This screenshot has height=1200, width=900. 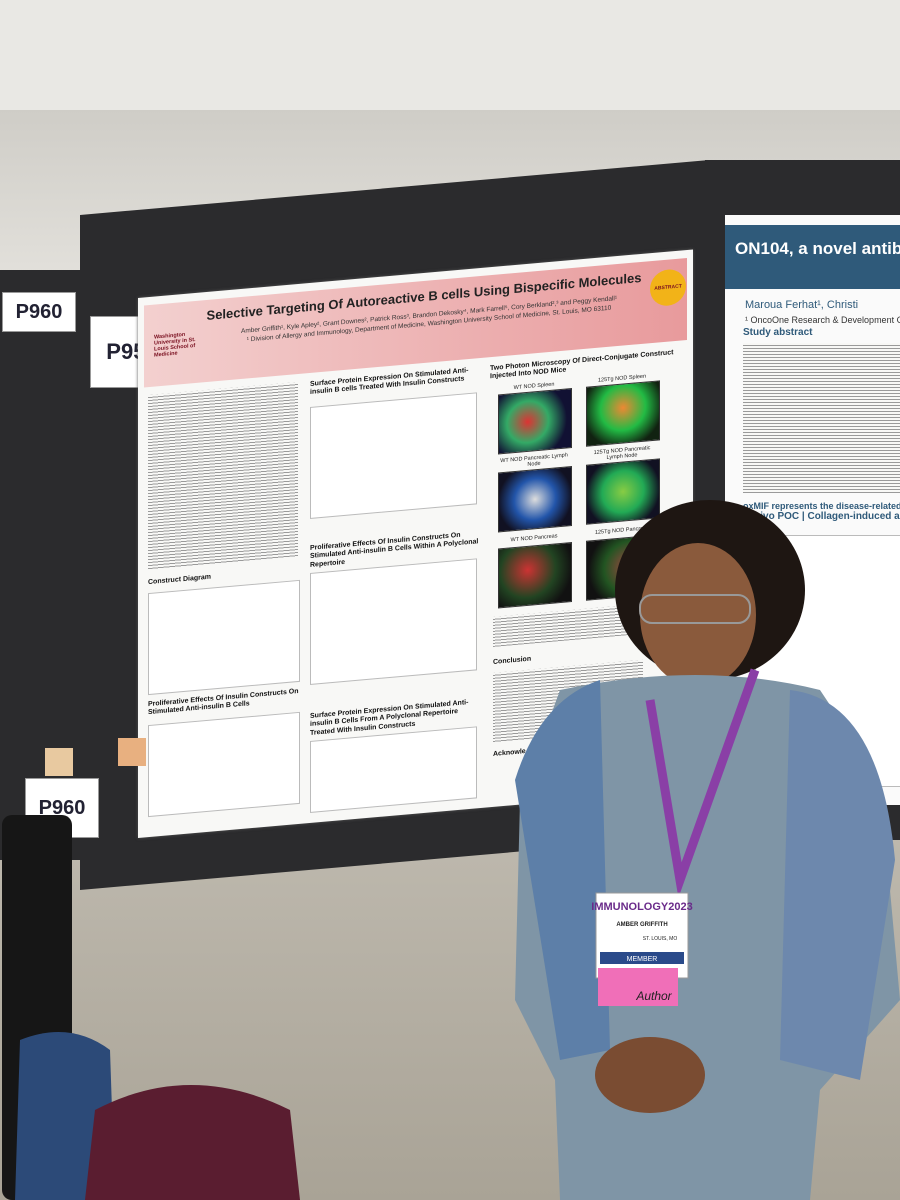 What do you see at coordinates (812, 257) in the screenshot?
I see `neighbor-title: ON104, a novel antib` at bounding box center [812, 257].